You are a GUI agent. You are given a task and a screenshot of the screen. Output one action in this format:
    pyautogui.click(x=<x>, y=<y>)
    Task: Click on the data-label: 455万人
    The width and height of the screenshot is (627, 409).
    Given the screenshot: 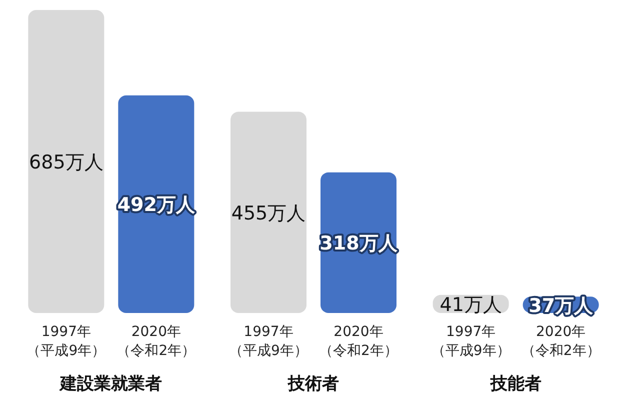 What is the action you would take?
    pyautogui.click(x=268, y=213)
    